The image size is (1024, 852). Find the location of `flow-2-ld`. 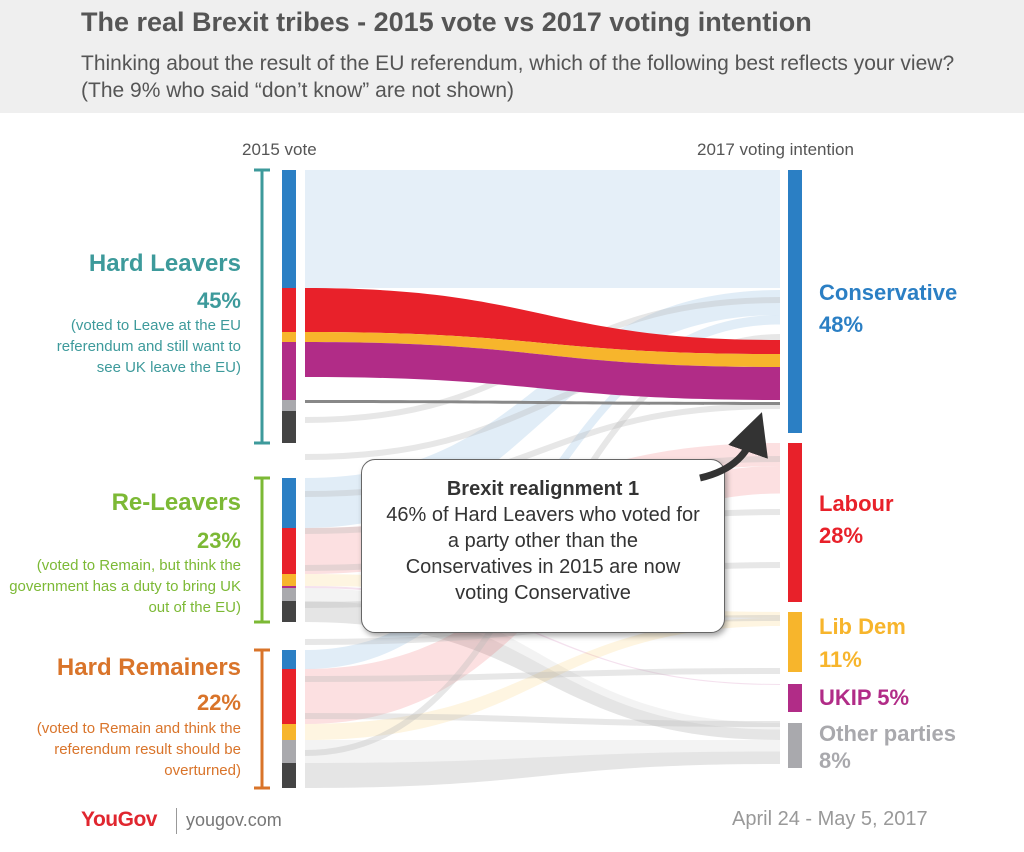

flow-2-ld is located at coordinates (542, 679).